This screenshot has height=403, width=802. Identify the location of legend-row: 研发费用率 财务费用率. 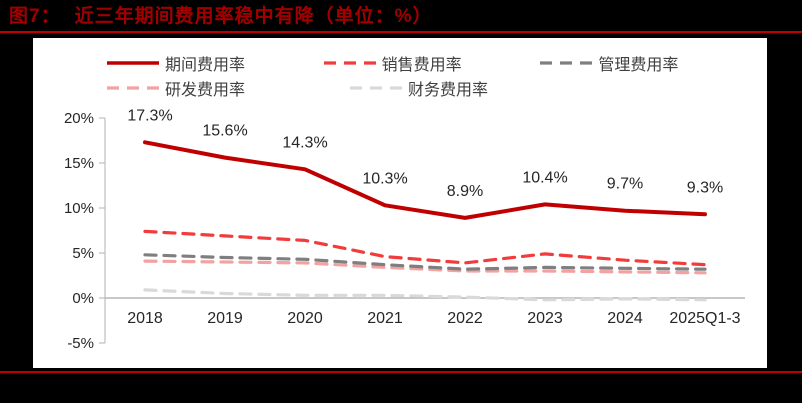
(432, 87).